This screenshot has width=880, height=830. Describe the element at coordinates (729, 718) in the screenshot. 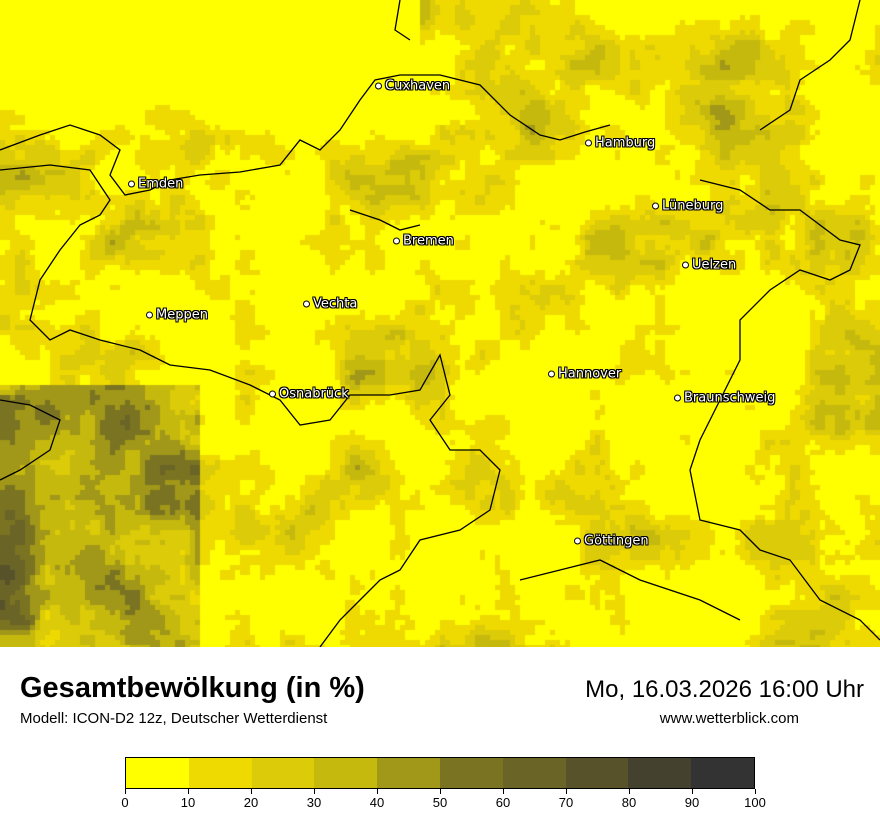

I see `website-link: www.wetterblick.com` at that location.